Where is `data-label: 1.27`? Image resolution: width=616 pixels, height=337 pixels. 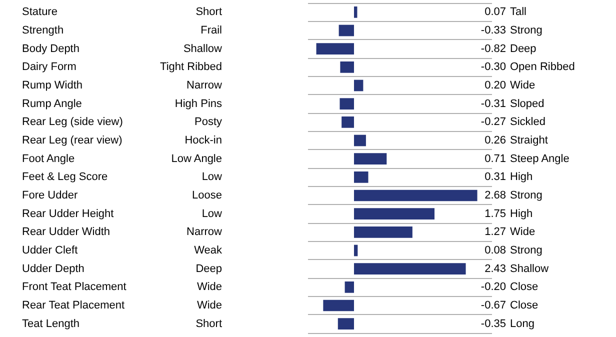
data-label: 1.27 is located at coordinates (495, 232).